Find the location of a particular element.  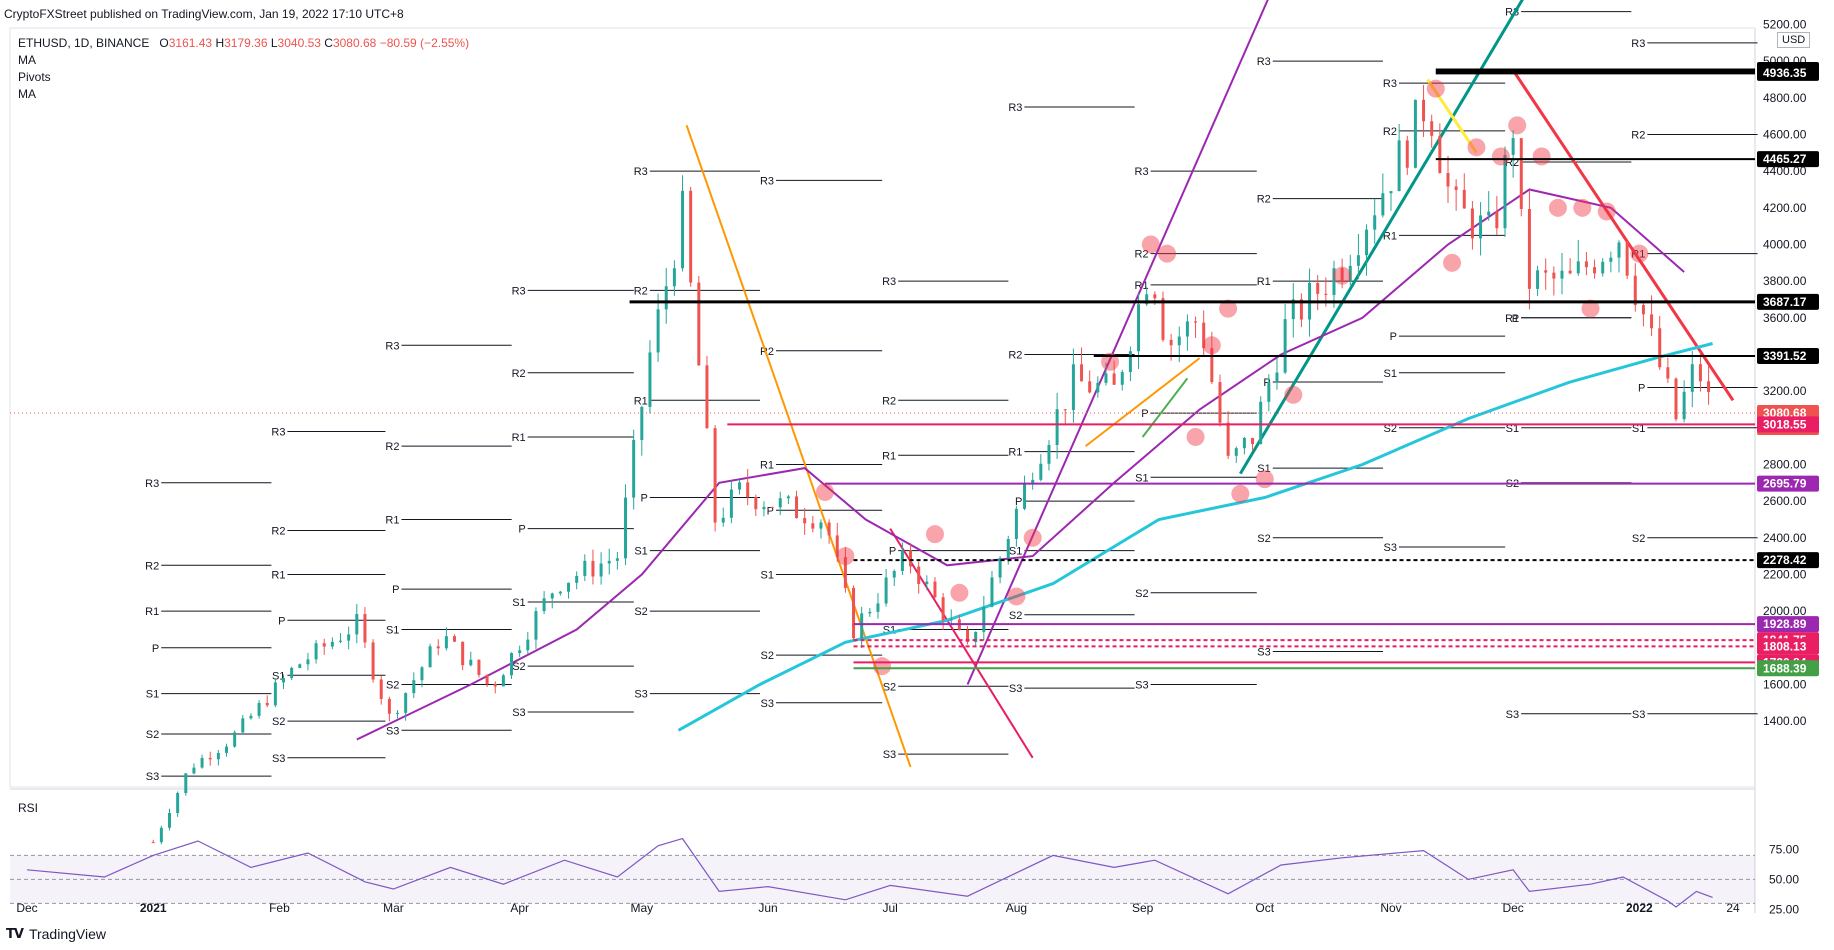

currency-button: USD is located at coordinates (1794, 40).